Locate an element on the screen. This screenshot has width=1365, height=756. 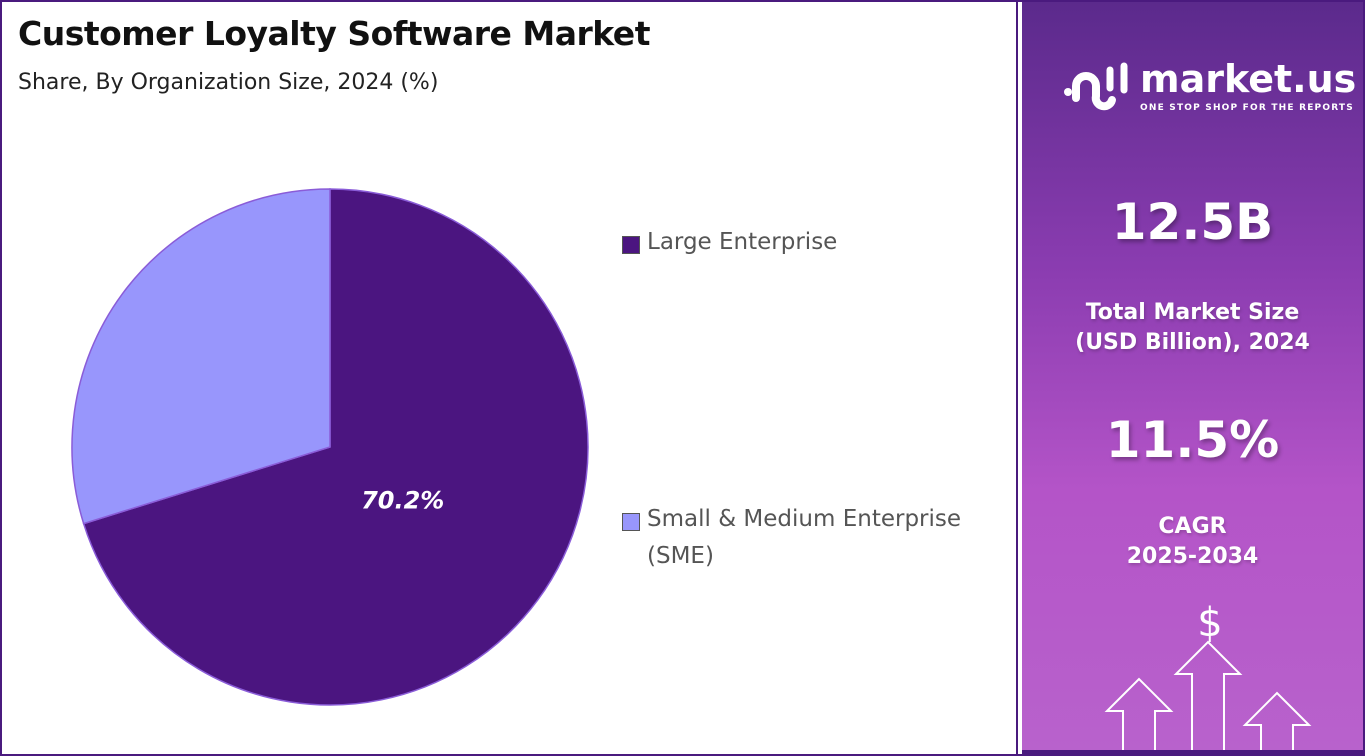
logo-icon is located at coordinates (1096, 86).